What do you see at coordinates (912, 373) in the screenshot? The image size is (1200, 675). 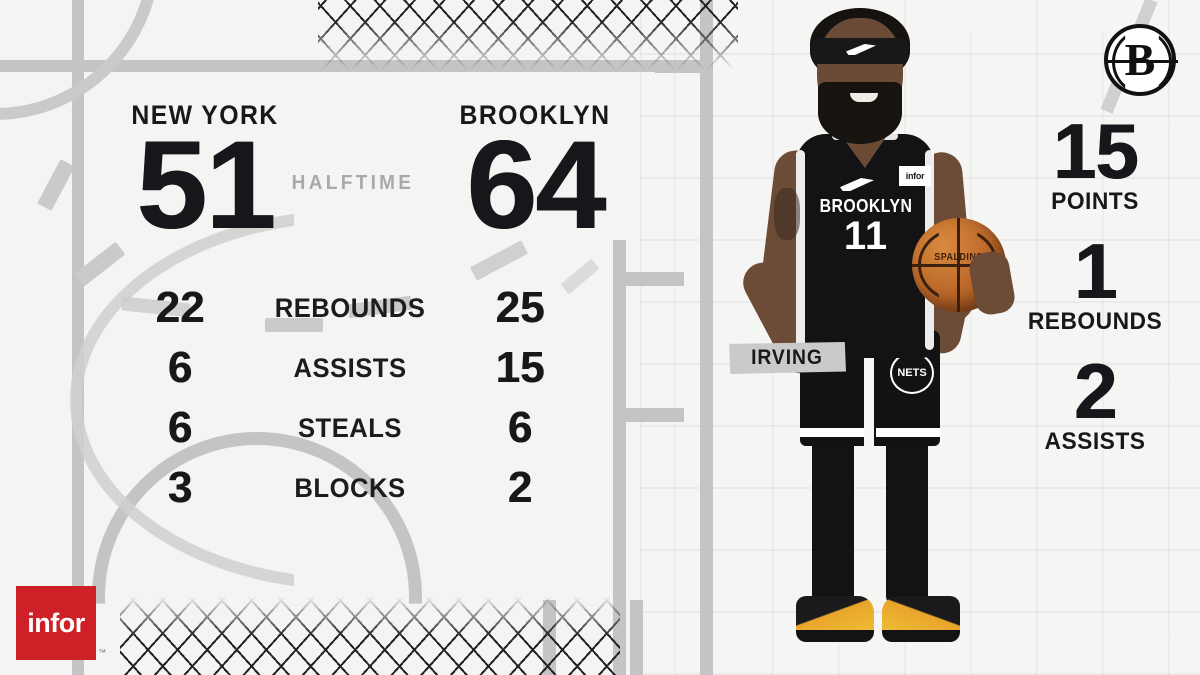 I see `shorts-nets-logo: NETS` at bounding box center [912, 373].